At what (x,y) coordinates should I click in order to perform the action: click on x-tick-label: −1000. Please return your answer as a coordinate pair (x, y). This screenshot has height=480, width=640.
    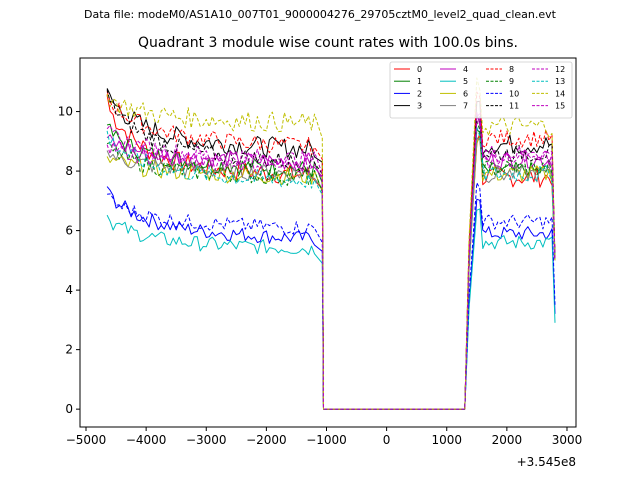
    Looking at the image, I should click on (326, 440).